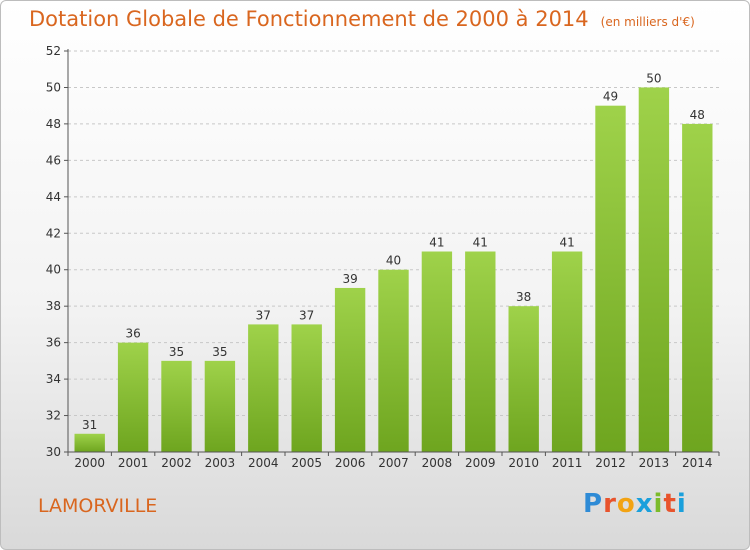 The height and width of the screenshot is (550, 750). Describe the element at coordinates (567, 463) in the screenshot. I see `x-tick-label: 2011` at that location.